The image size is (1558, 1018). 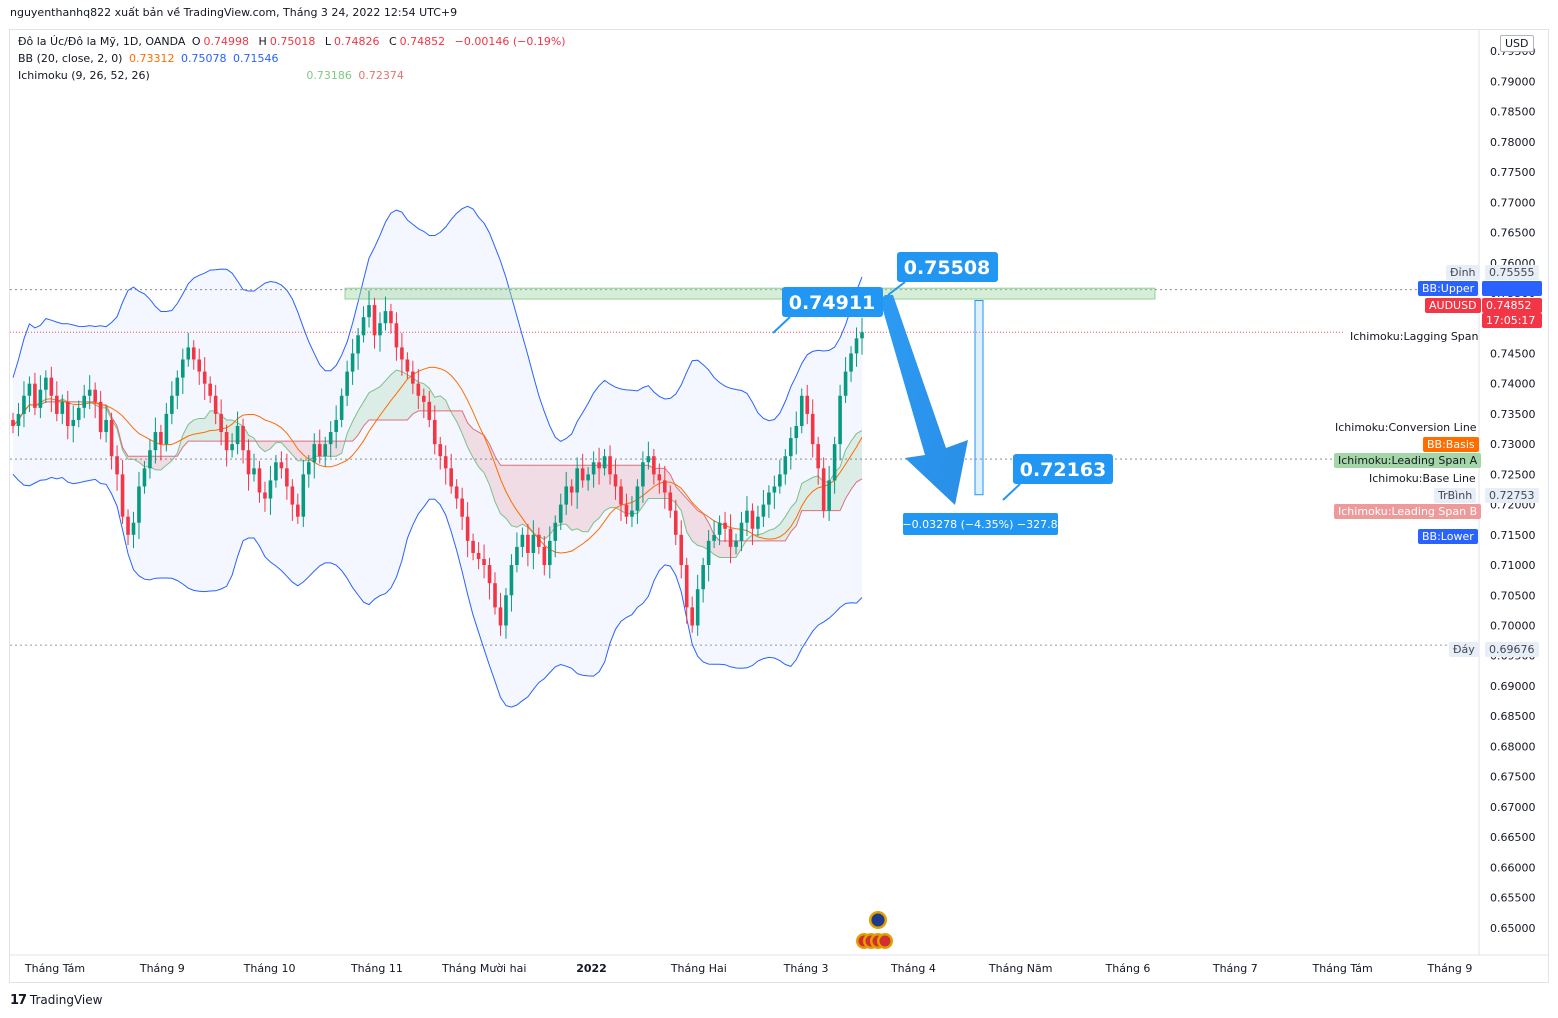 What do you see at coordinates (781, 325) in the screenshot?
I see `callout-1-pointer` at bounding box center [781, 325].